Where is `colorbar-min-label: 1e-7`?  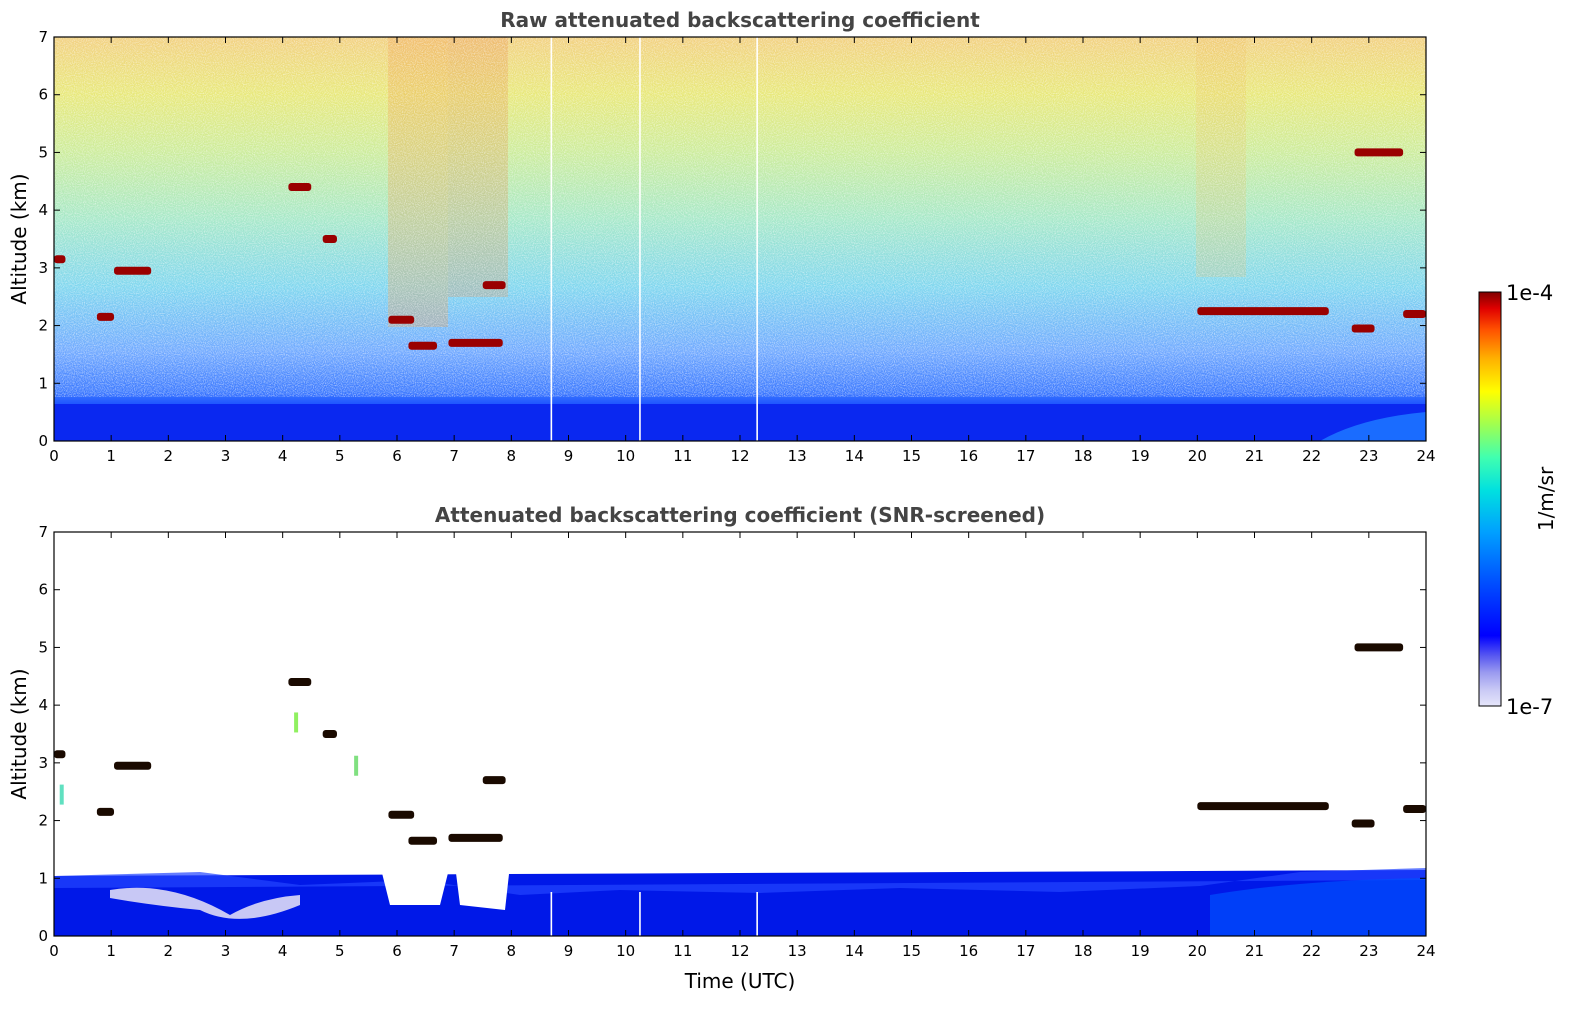
colorbar-min-label: 1e-7 is located at coordinates (1529, 707).